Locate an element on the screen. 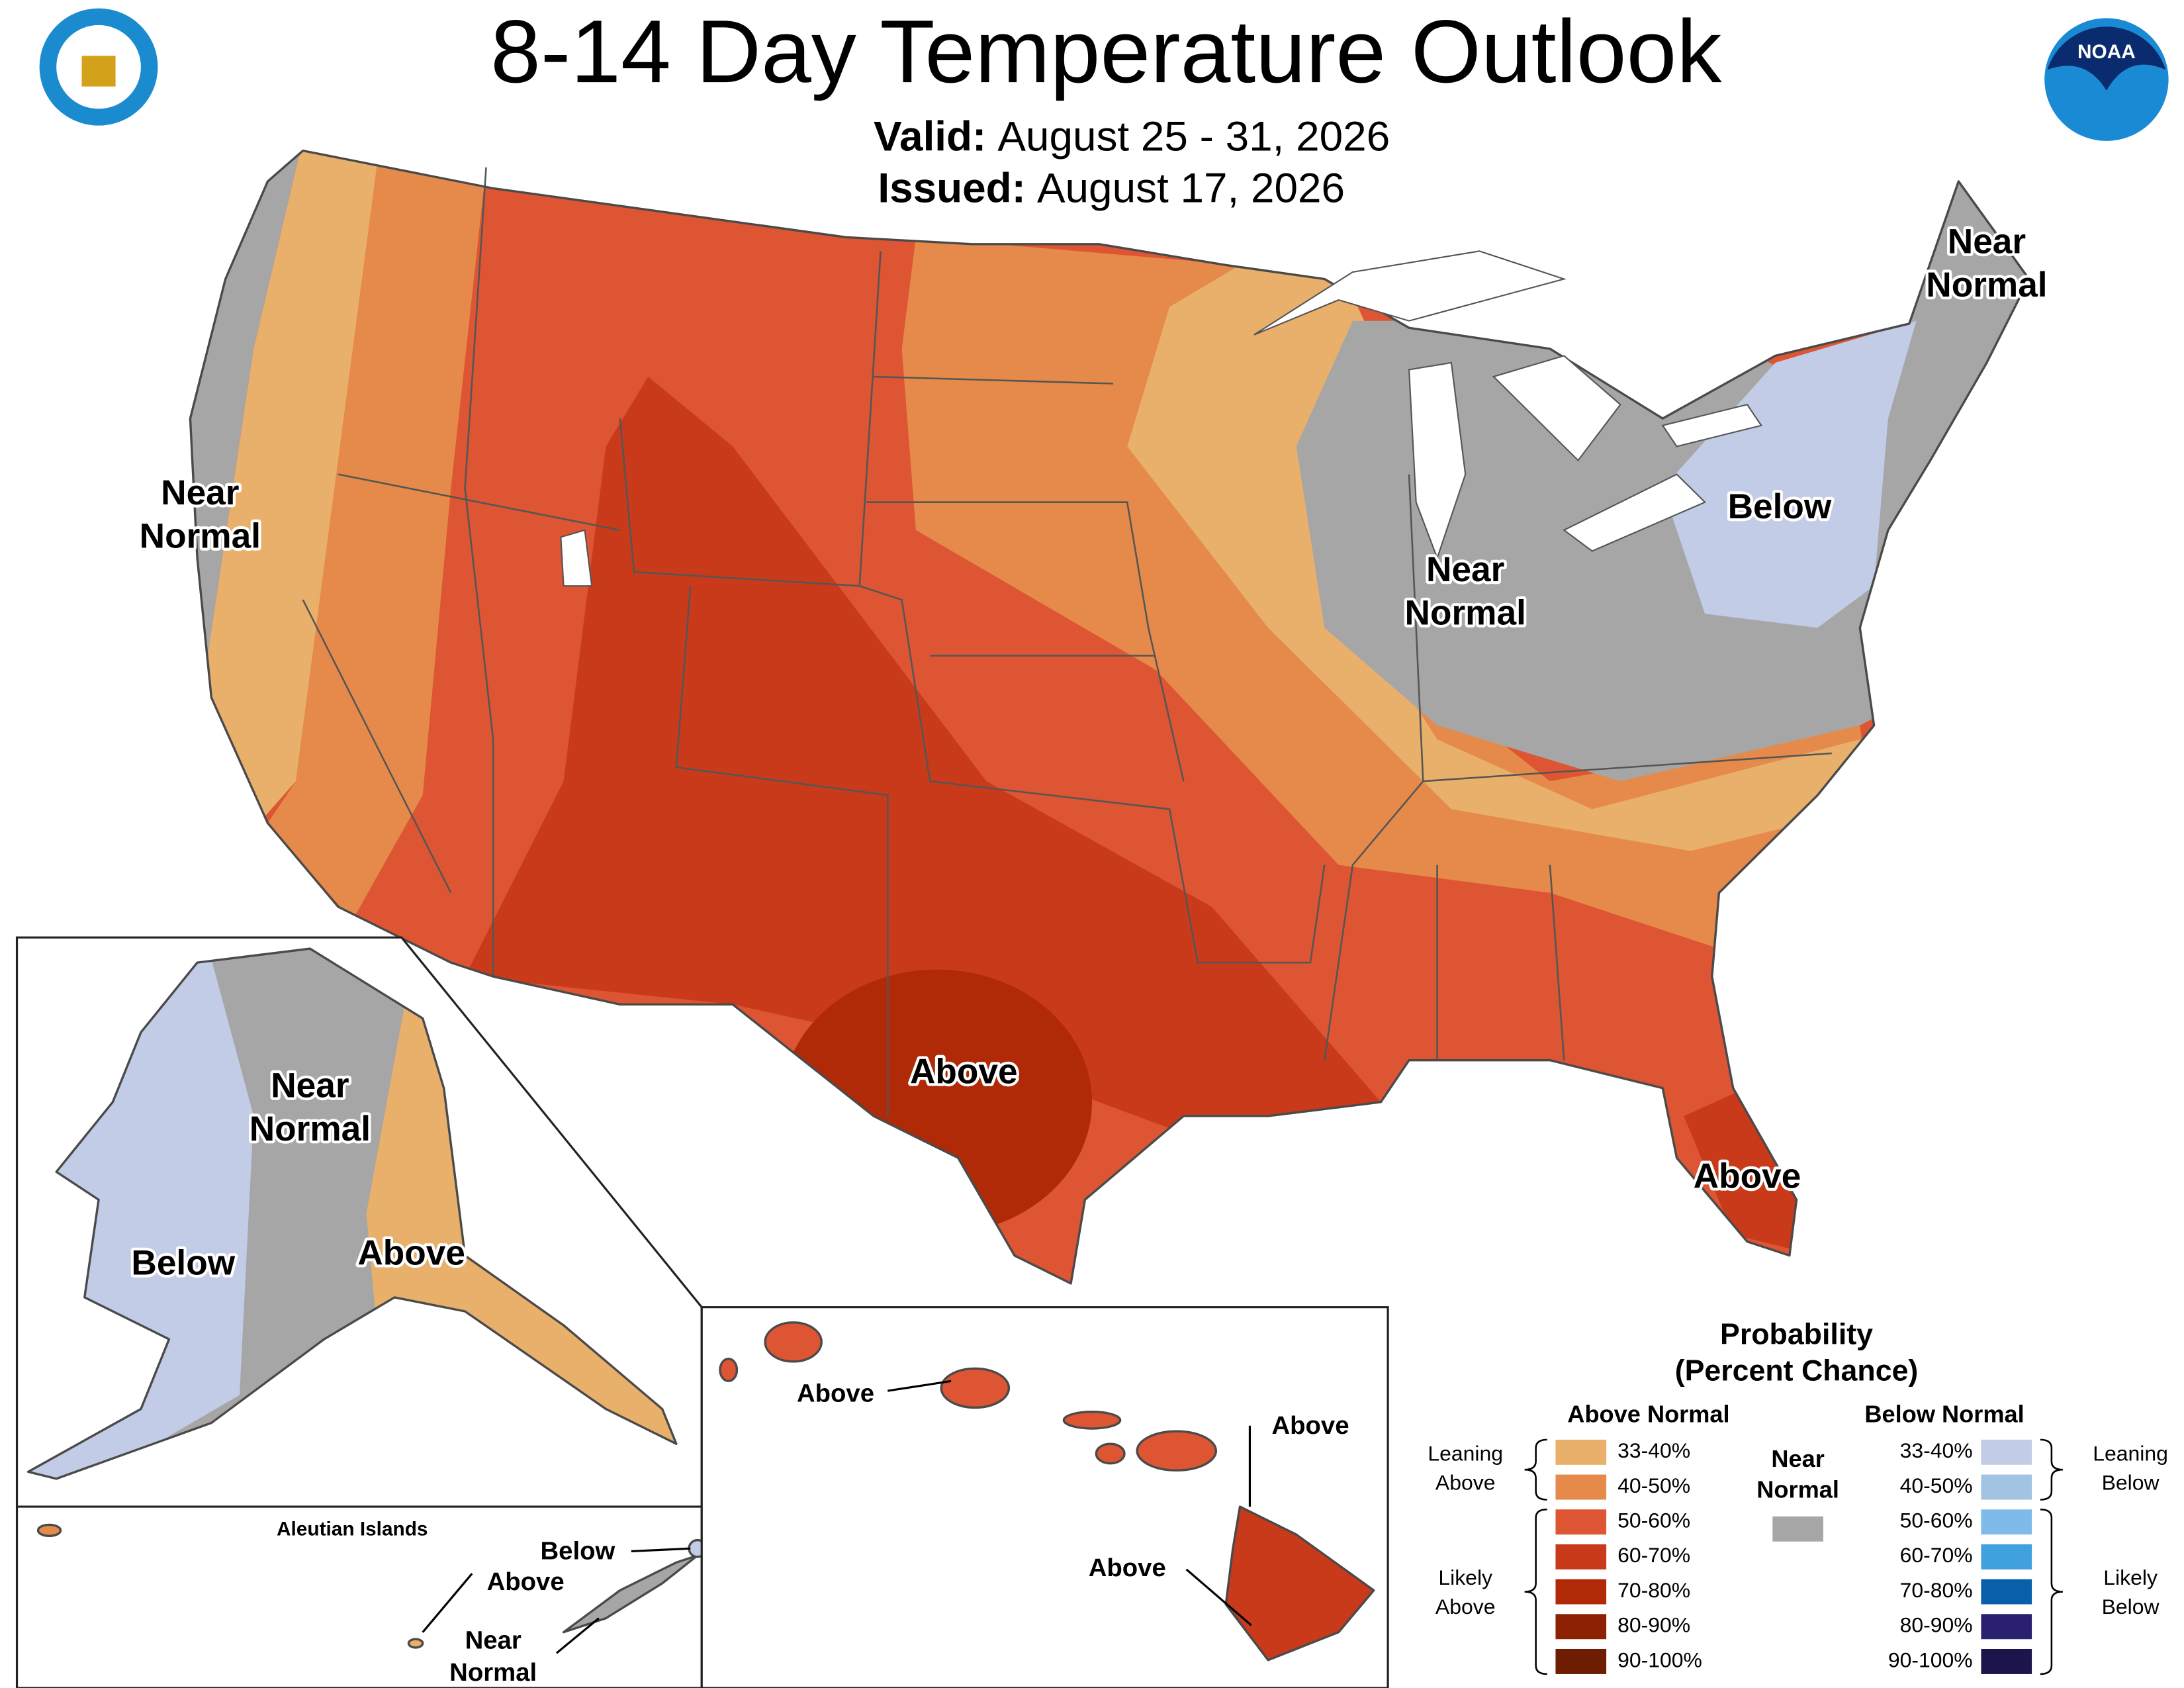  leader-lines is located at coordinates (837, 1517).